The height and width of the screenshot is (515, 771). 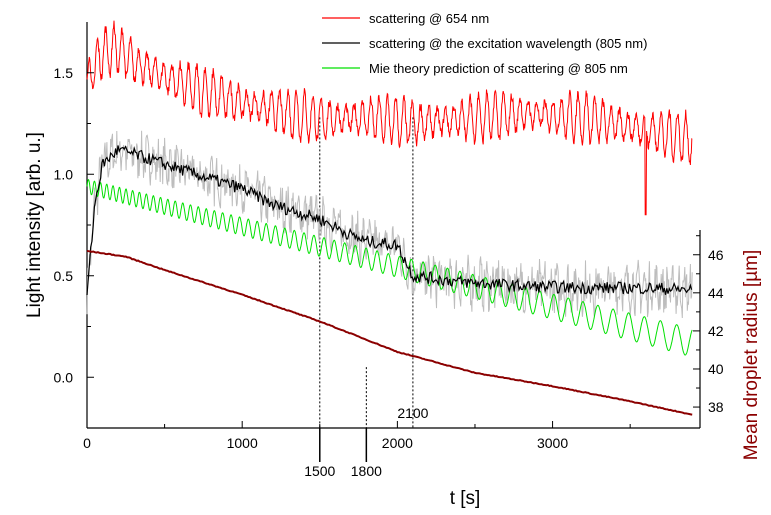 What do you see at coordinates (716, 369) in the screenshot?
I see `y-right-tick-label: 40` at bounding box center [716, 369].